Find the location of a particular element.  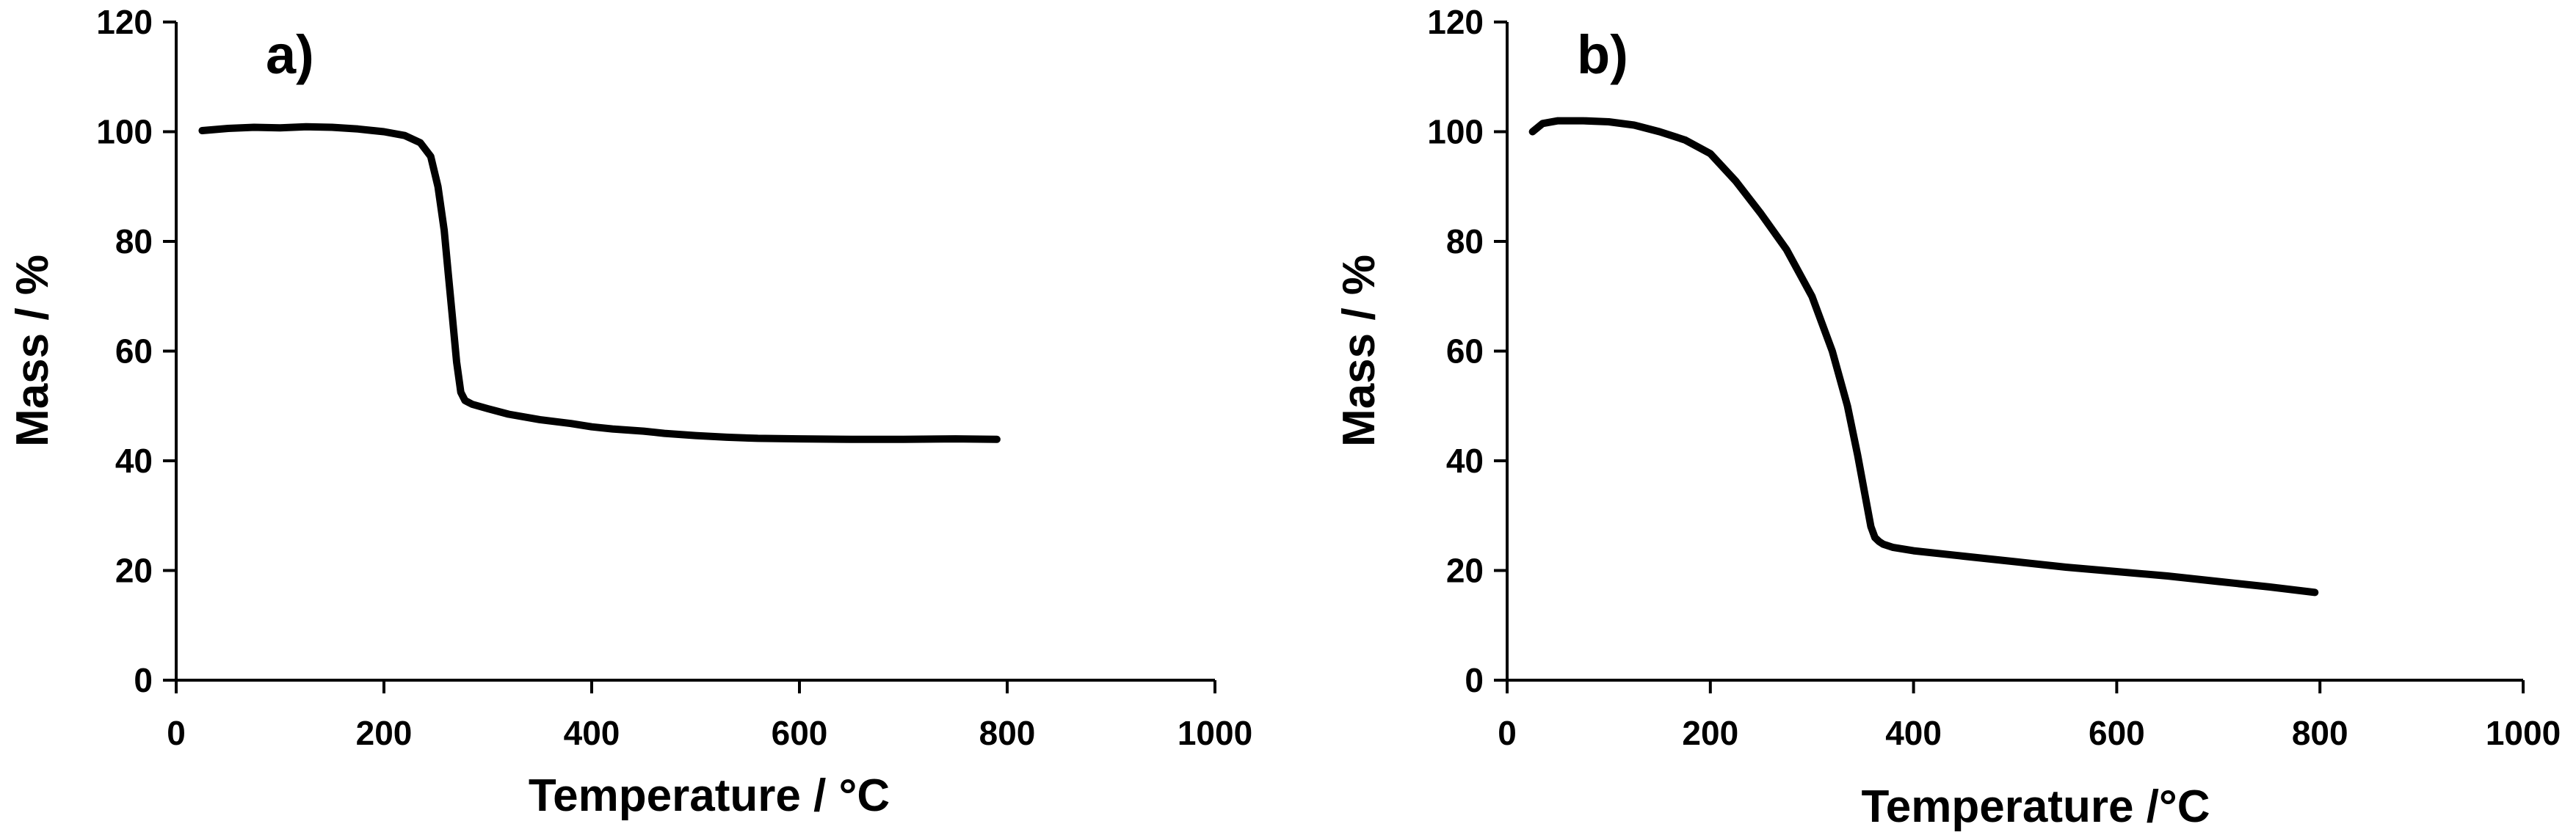

y-tick-label-a: 120 is located at coordinates (125, 22).